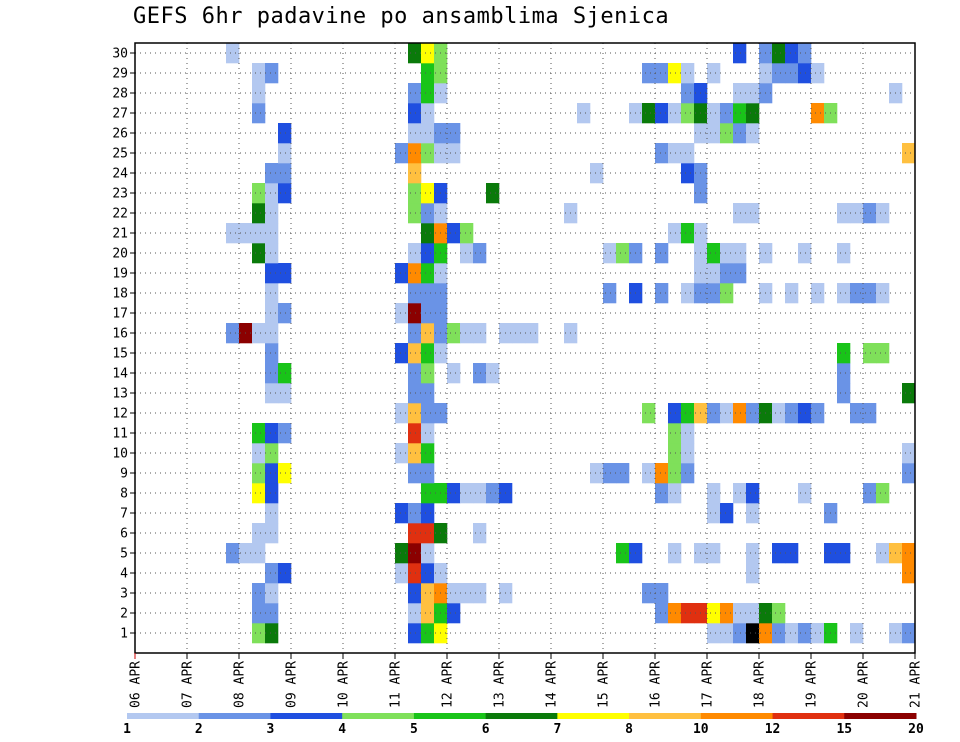 The height and width of the screenshot is (742, 960). What do you see at coordinates (120, 94) in the screenshot?
I see `y-tick-label: 28` at bounding box center [120, 94].